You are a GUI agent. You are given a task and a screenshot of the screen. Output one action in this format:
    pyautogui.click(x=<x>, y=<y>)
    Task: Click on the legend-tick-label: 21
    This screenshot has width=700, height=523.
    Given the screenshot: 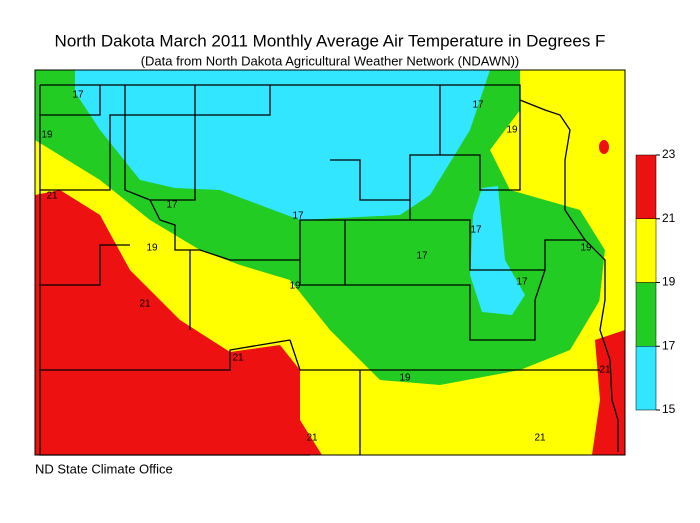 What is the action you would take?
    pyautogui.click(x=669, y=218)
    